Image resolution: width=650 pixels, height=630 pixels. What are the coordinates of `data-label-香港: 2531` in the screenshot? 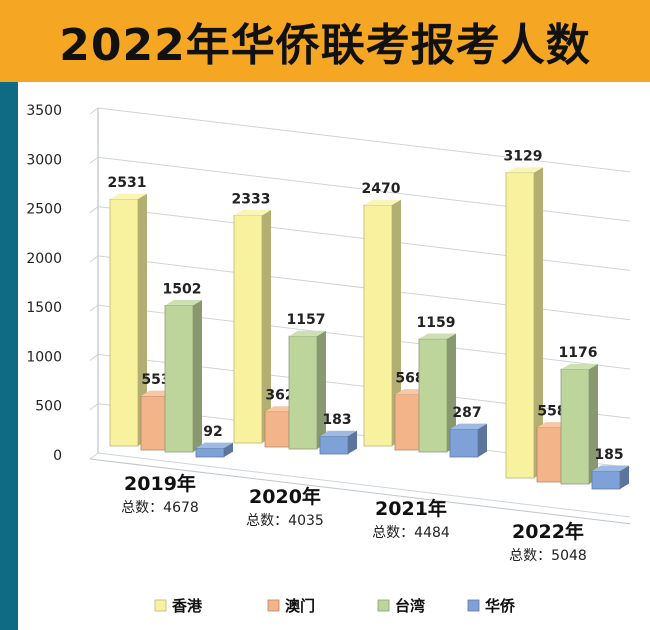 It's located at (127, 183).